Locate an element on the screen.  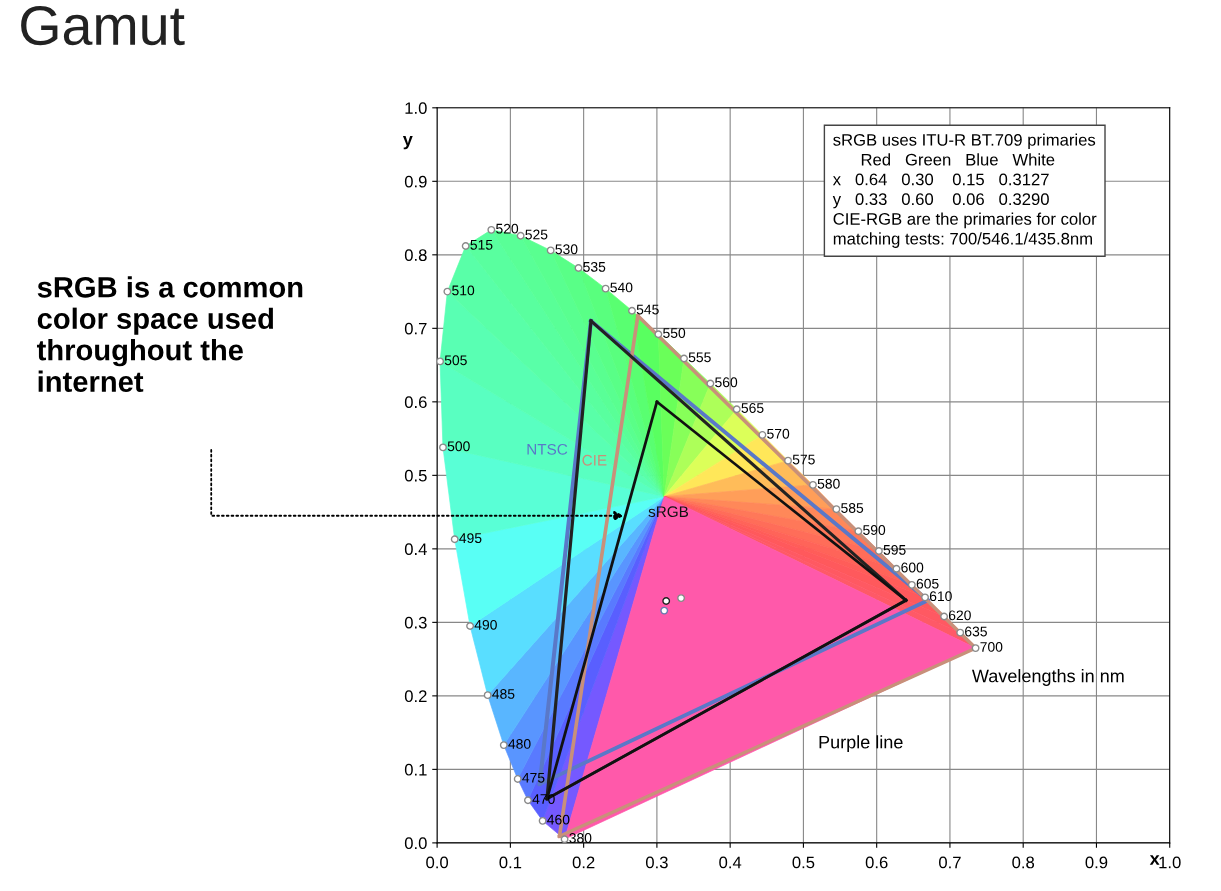
series-label: CIE is located at coordinates (594, 460).